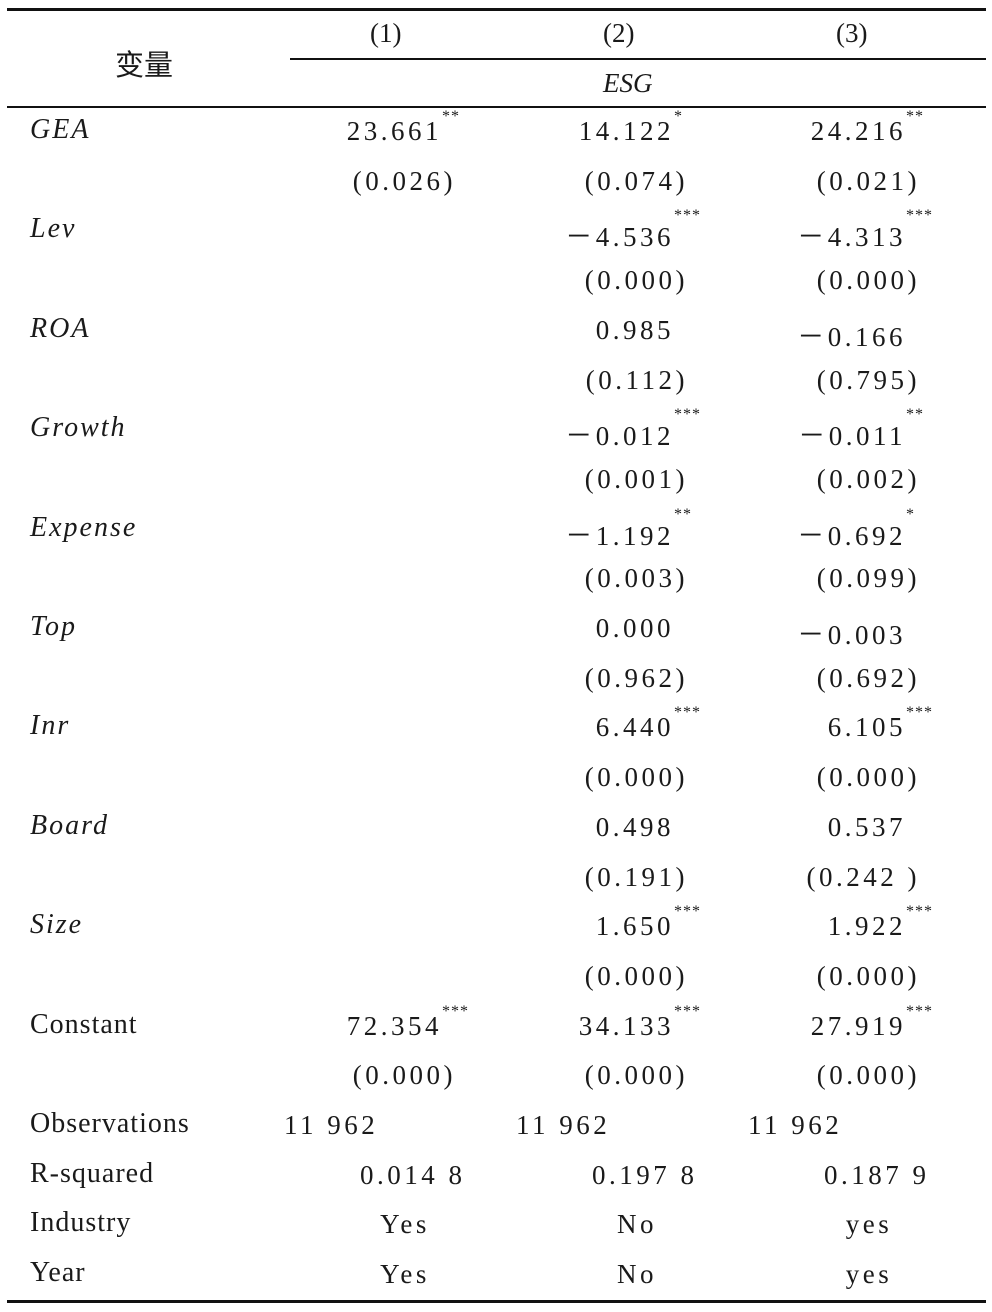 The width and height of the screenshot is (992, 1312). Describe the element at coordinates (496, 531) in the screenshot. I see `table-row: Expense －1.192 ** －0.692 *` at that location.